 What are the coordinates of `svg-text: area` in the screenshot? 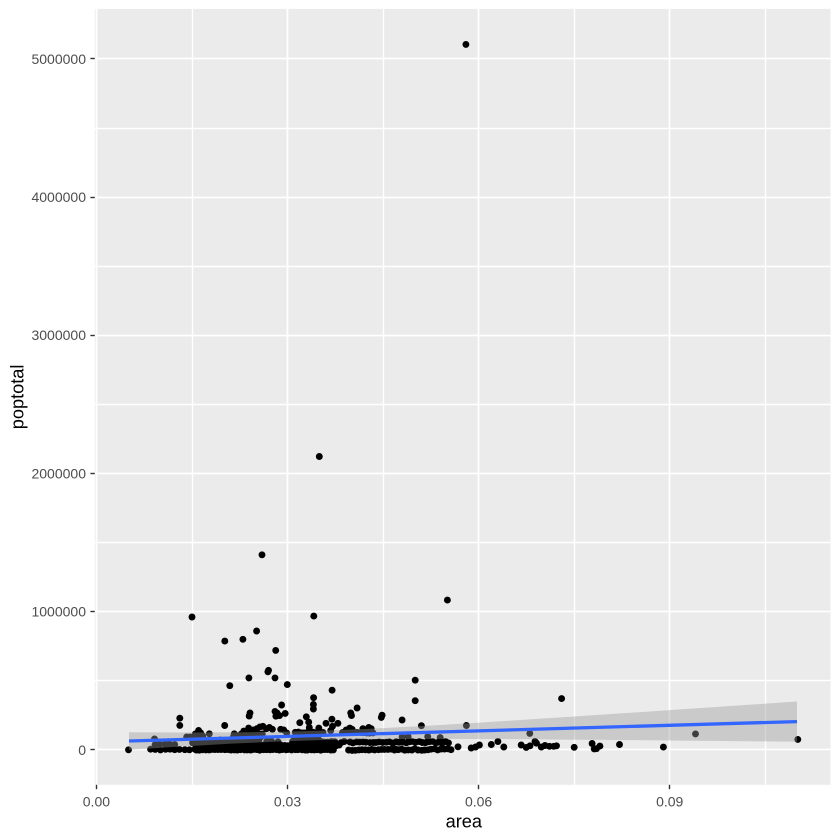 It's located at (464, 822).